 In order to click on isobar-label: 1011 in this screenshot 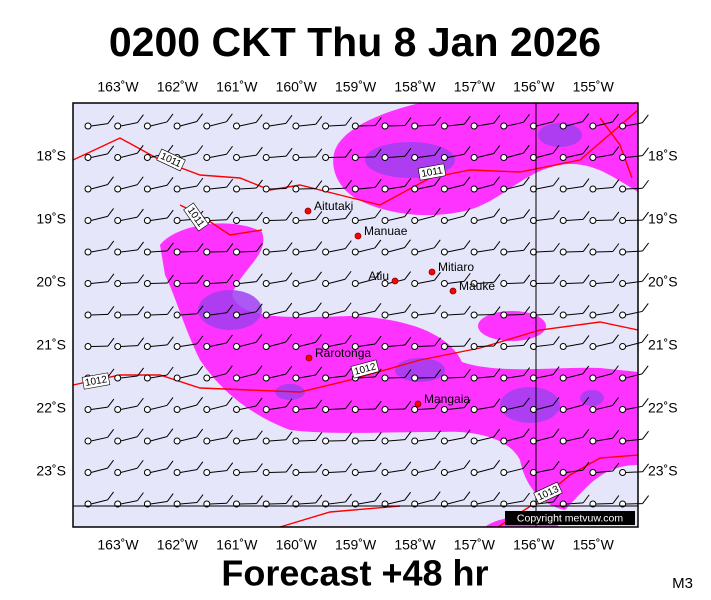, I will do `click(432, 172)`.